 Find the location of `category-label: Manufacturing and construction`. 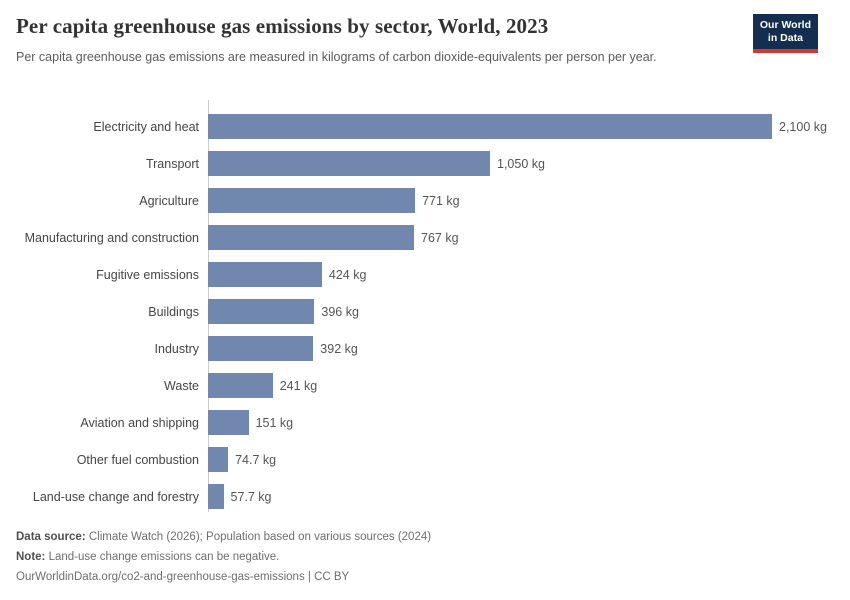

category-label: Manufacturing and construction is located at coordinates (111, 237).